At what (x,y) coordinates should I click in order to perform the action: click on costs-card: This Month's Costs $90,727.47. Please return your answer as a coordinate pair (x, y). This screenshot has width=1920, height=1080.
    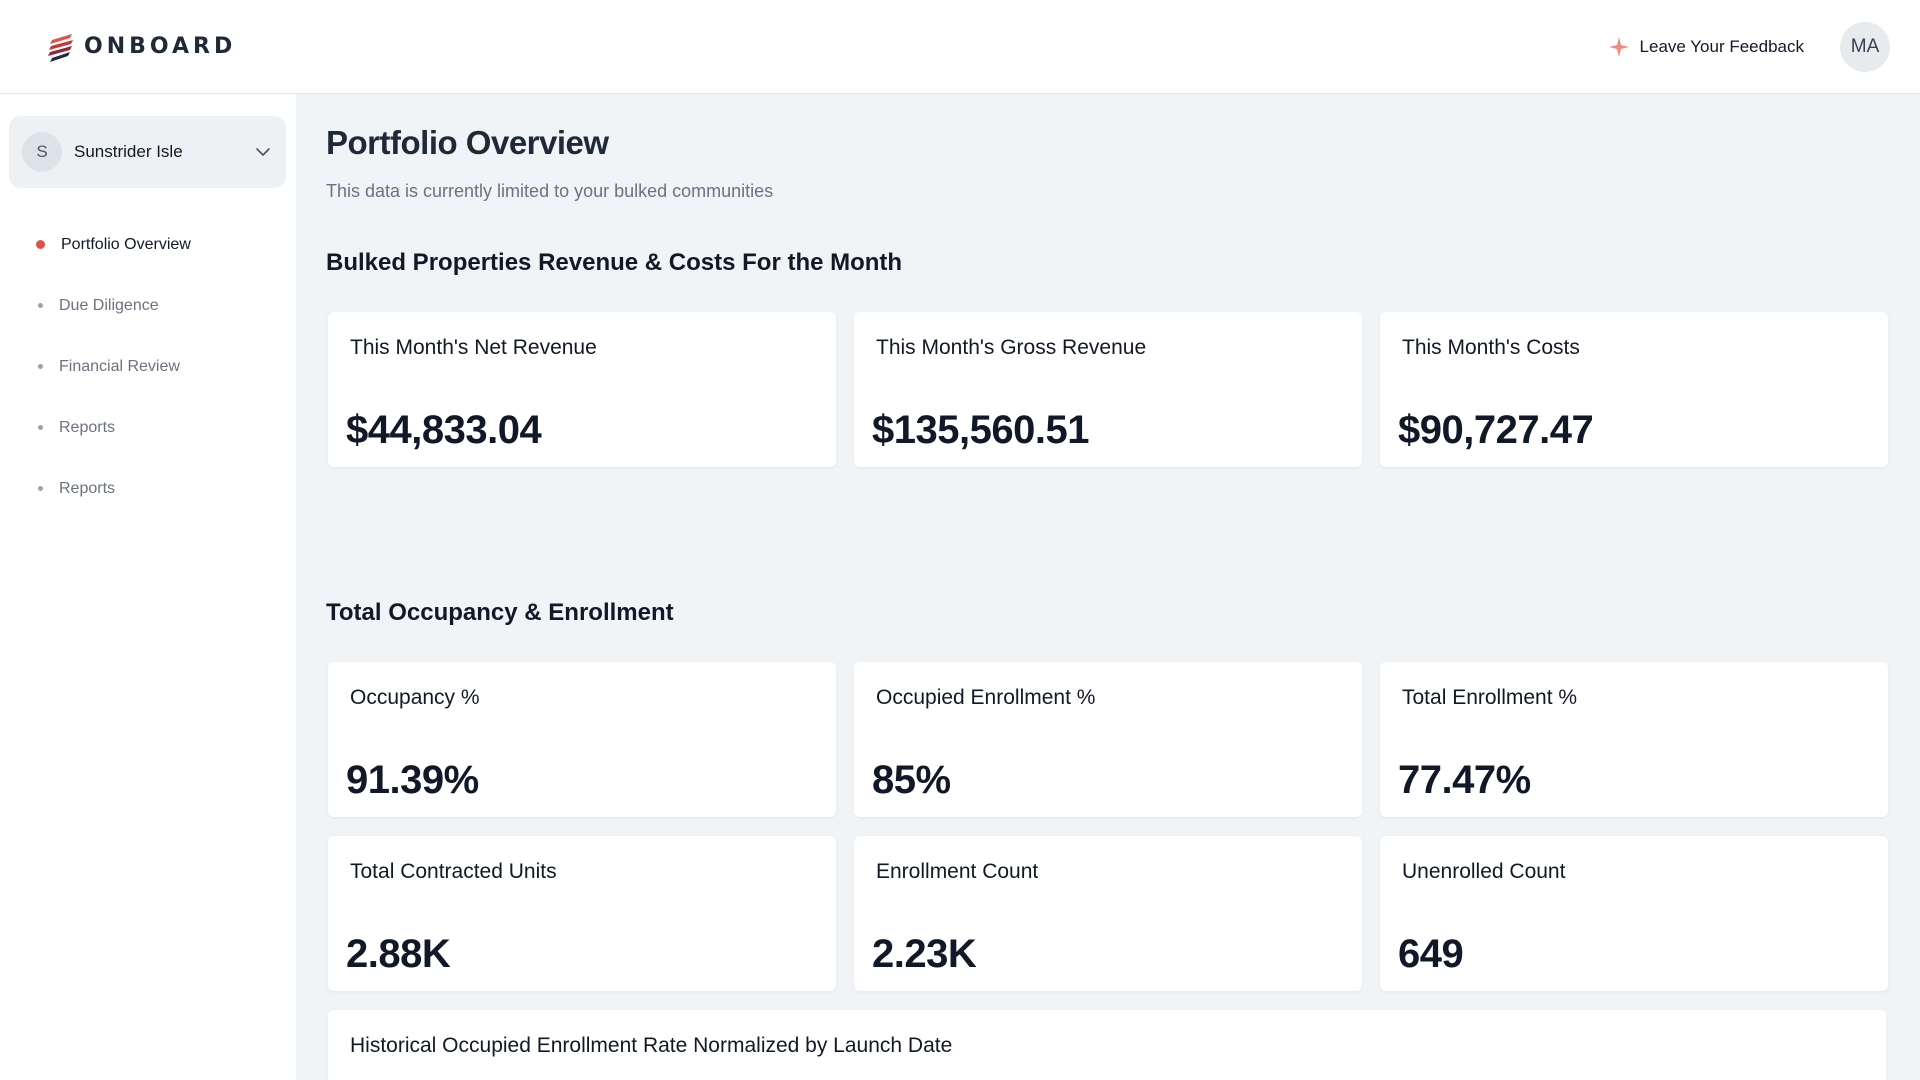
    Looking at the image, I should click on (1634, 389).